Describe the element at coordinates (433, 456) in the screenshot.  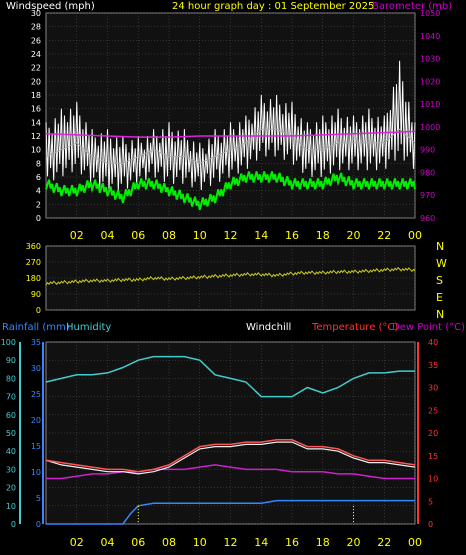
I see `temperature-tick-label: 15` at that location.